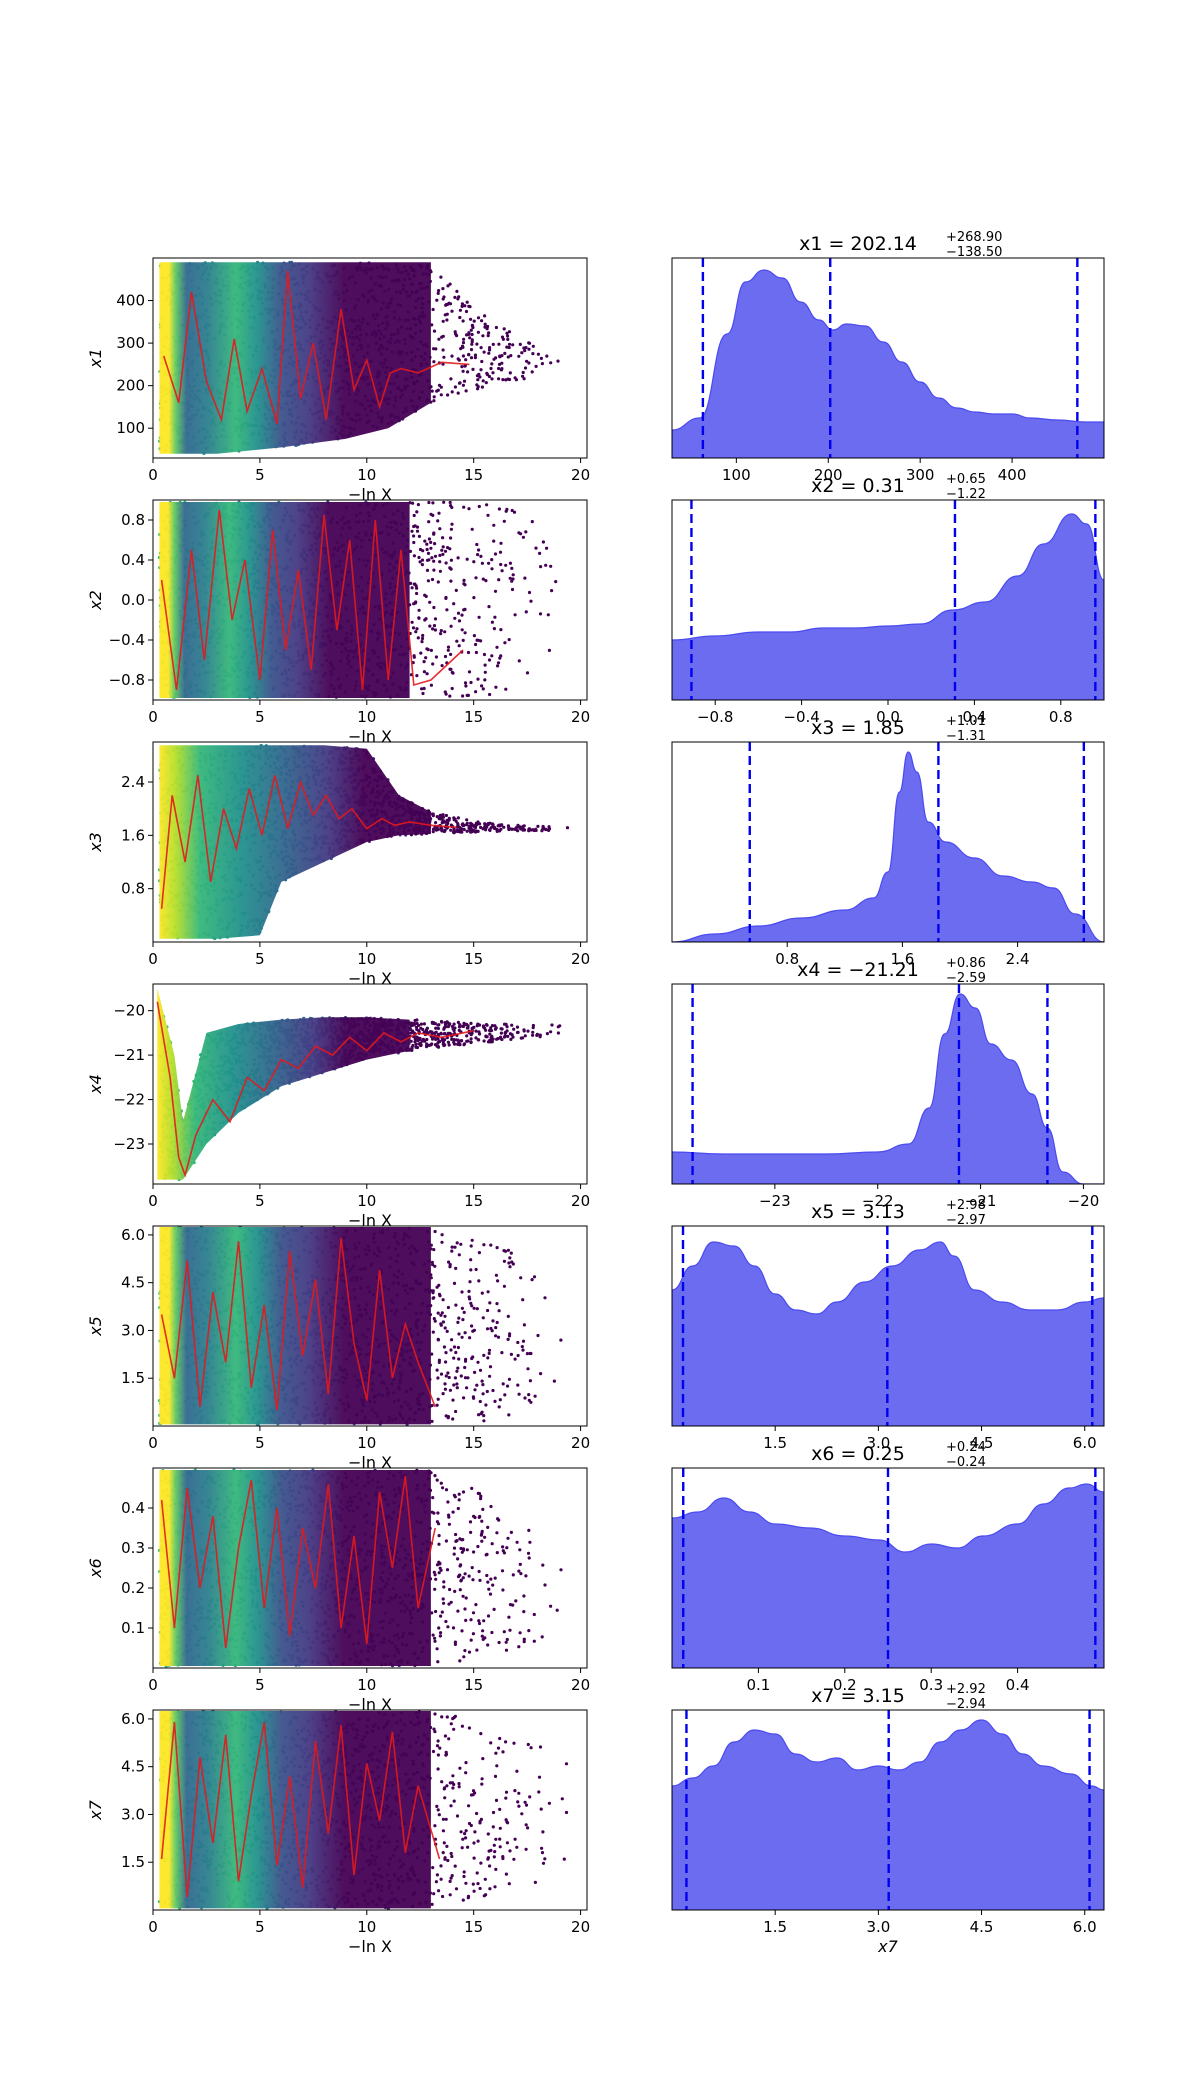 The width and height of the screenshot is (1200, 2100). I want to click on y-axis-label: x3, so click(95, 842).